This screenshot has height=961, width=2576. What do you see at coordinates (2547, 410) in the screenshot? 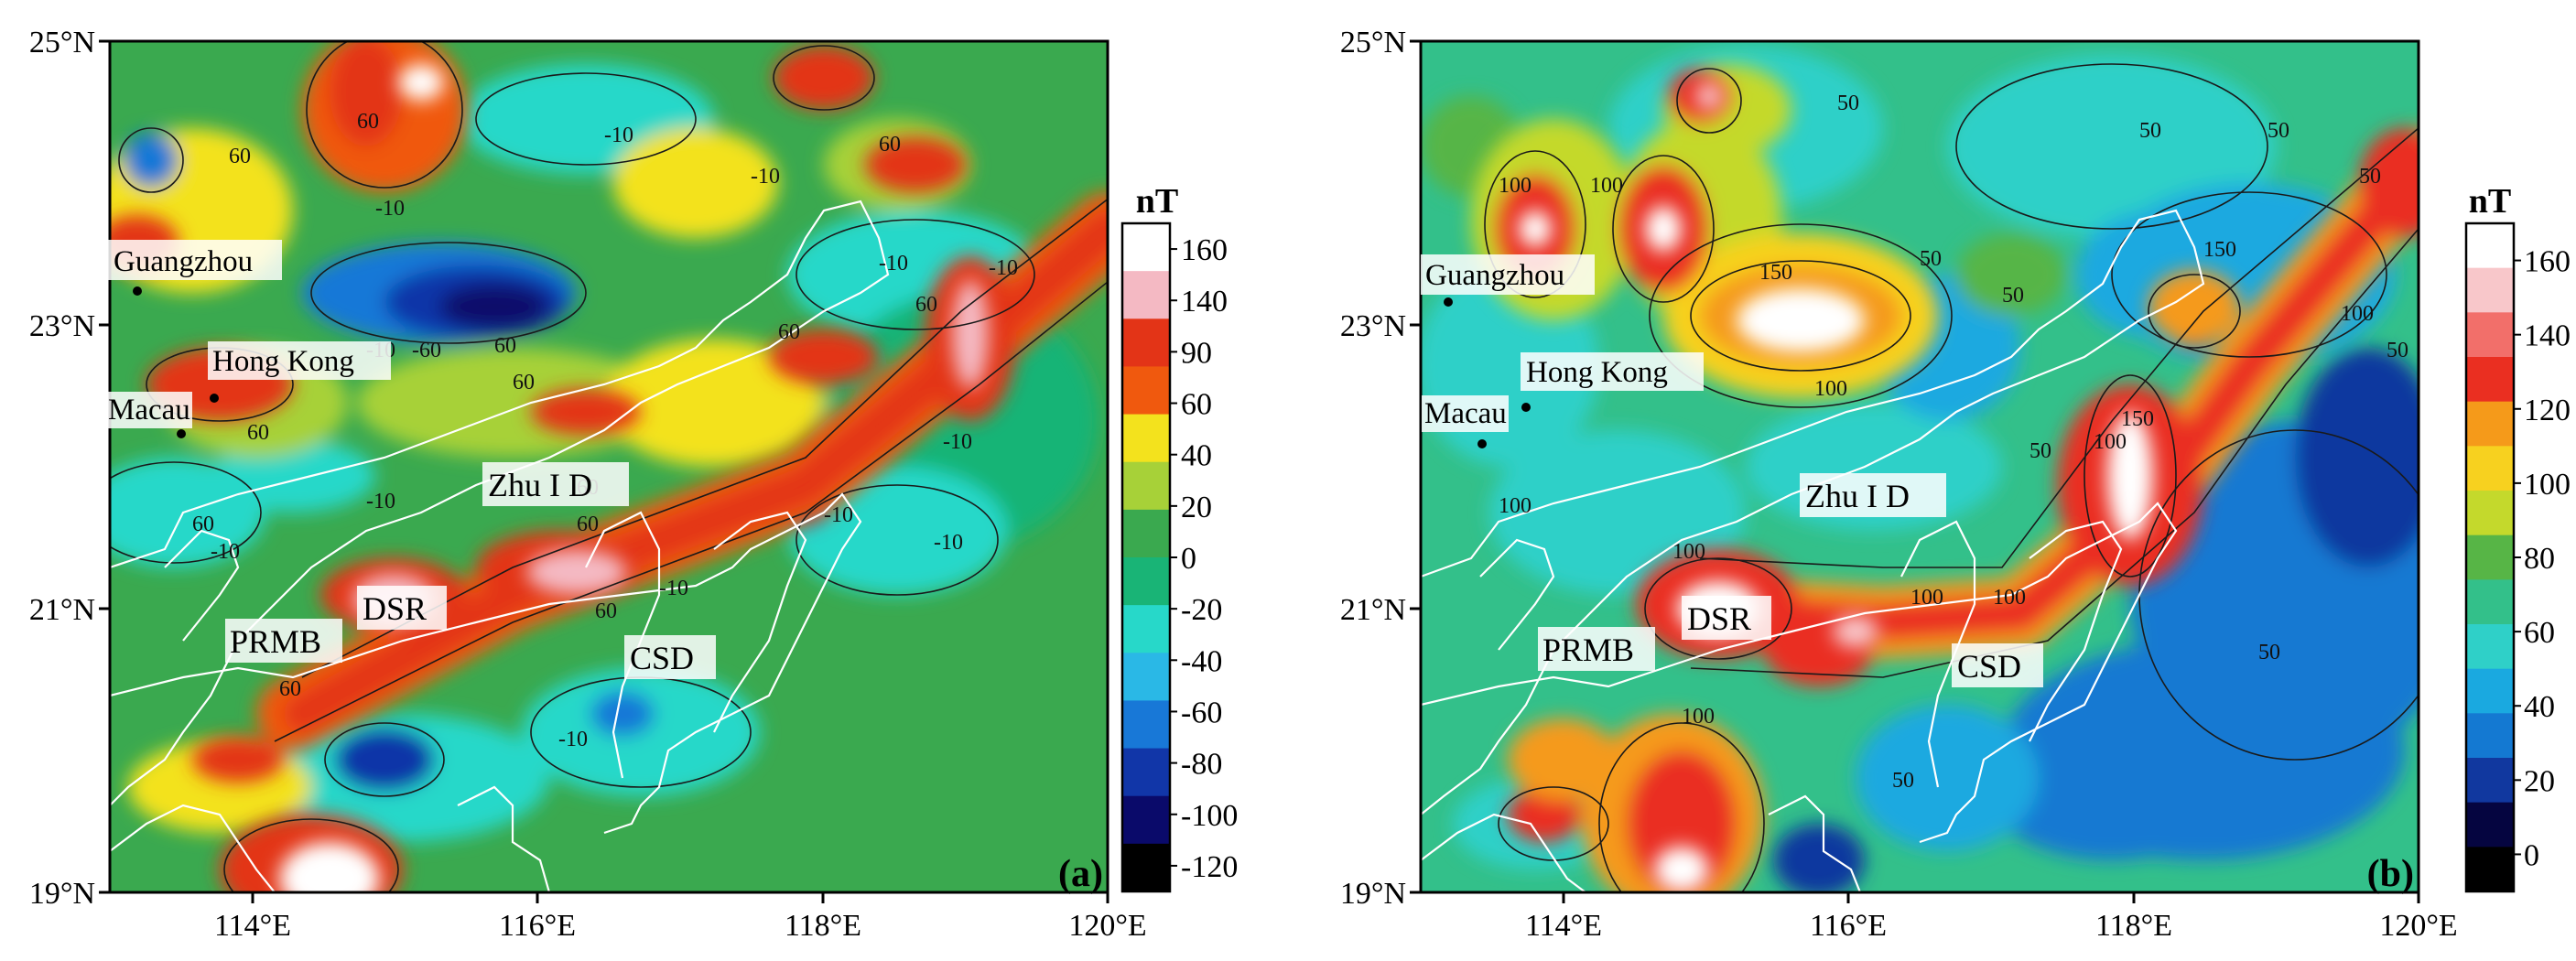
I see `colorbar-tick-label: 120` at bounding box center [2547, 410].